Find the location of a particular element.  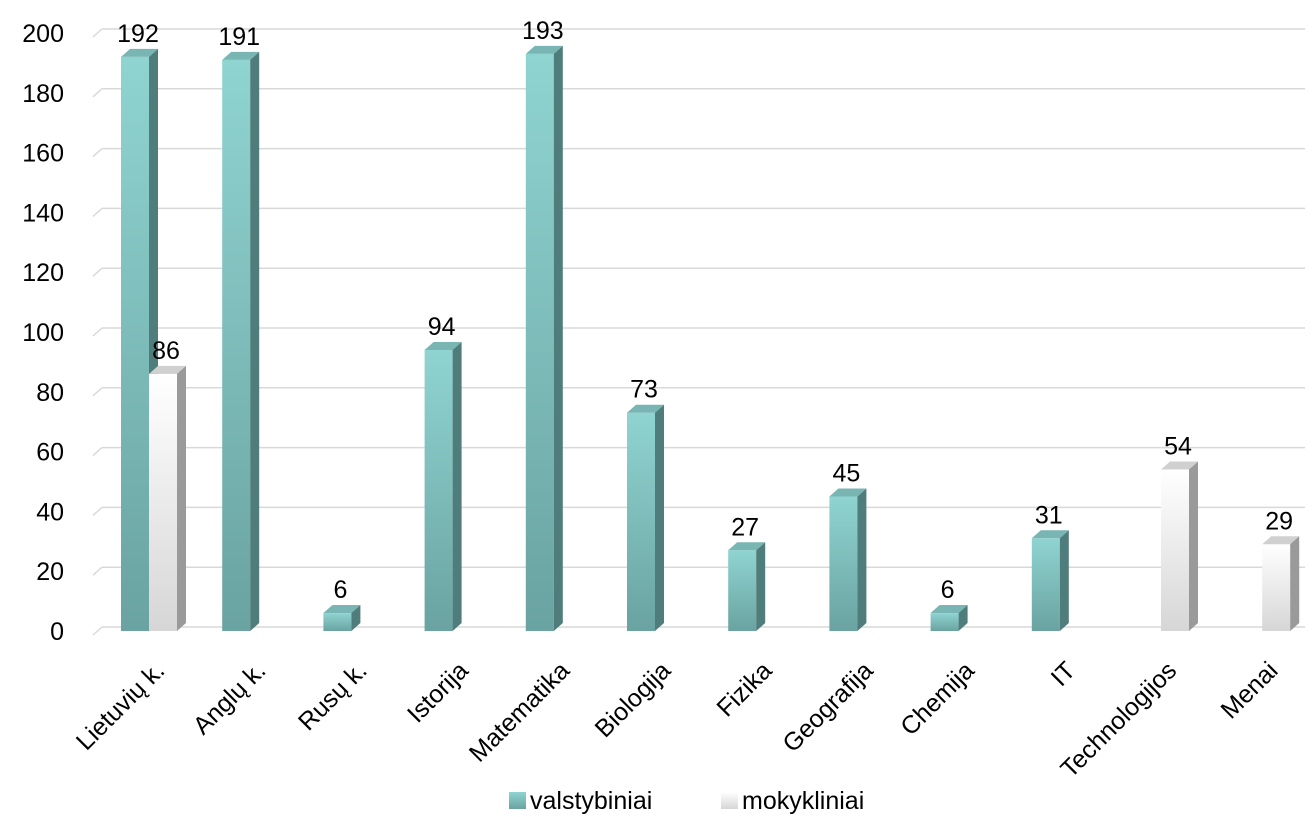

x-tick-label: Chemija is located at coordinates (937, 698).